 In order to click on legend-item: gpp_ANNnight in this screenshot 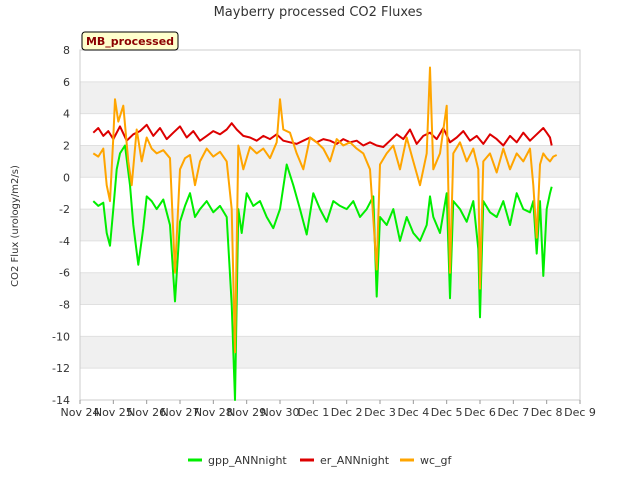, I will do `click(237, 460)`.